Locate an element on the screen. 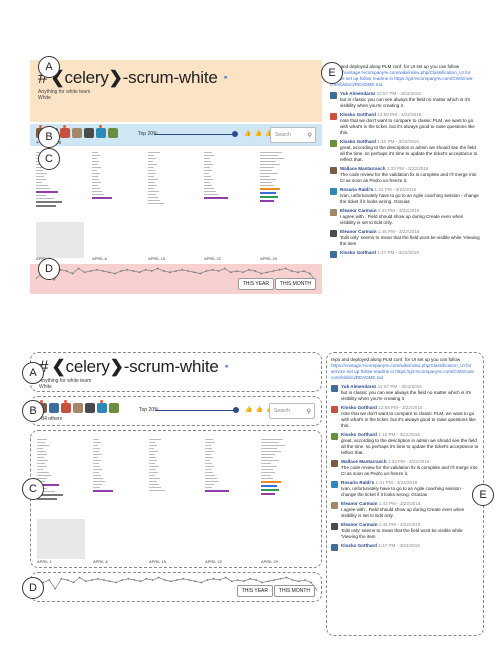 This screenshot has width=500, height=646. message-item: Klosko Gotthard 1:47 PM - 3/22/2016 is located at coordinates (405, 547).